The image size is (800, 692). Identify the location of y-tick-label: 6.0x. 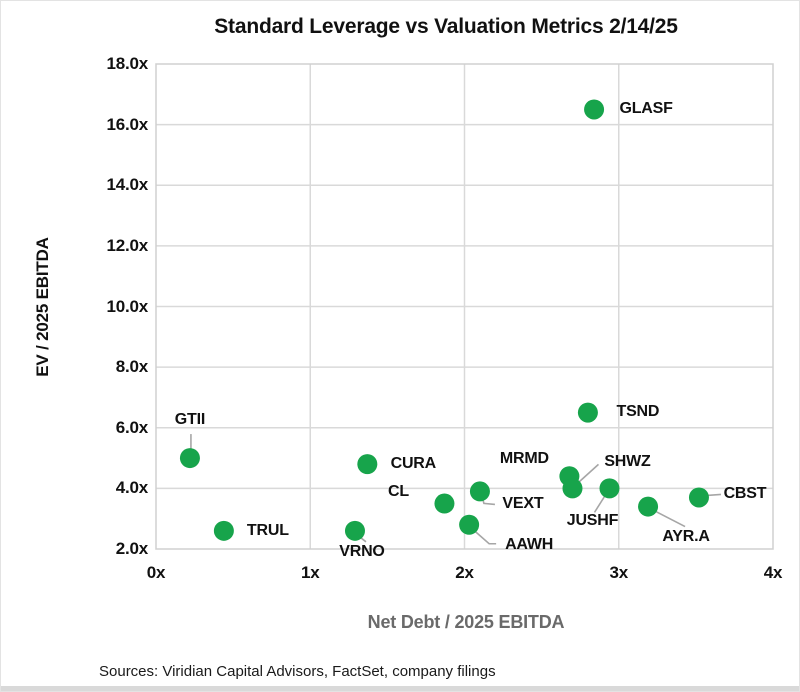
(131, 427).